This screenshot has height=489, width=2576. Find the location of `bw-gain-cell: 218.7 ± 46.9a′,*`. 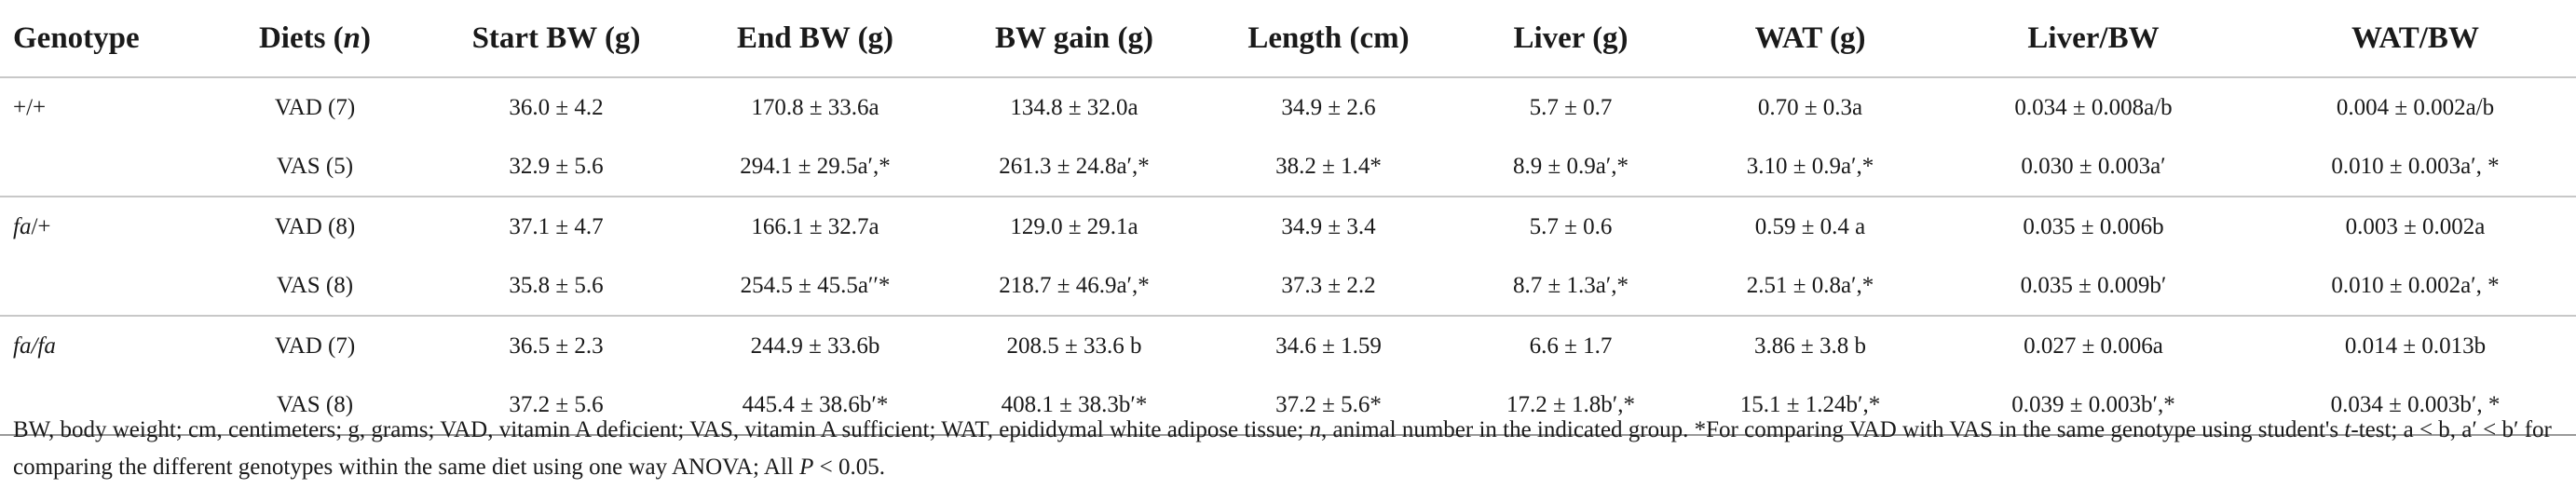

bw-gain-cell: 218.7 ± 46.9a′,* is located at coordinates (1074, 286).